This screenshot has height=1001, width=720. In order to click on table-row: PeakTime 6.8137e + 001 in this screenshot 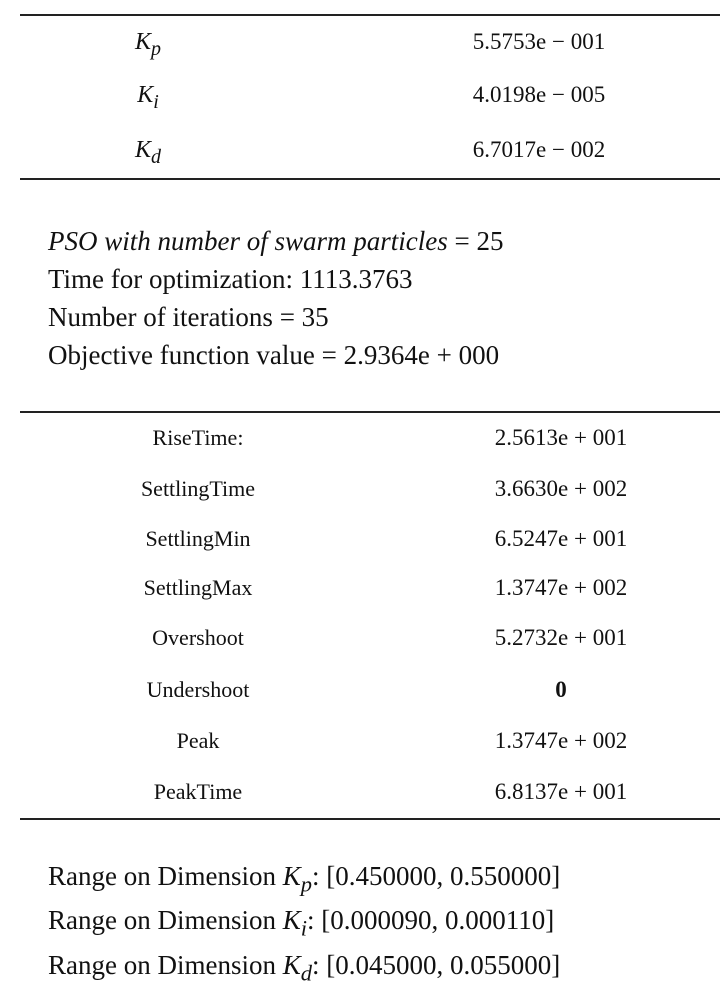, I will do `click(370, 792)`.